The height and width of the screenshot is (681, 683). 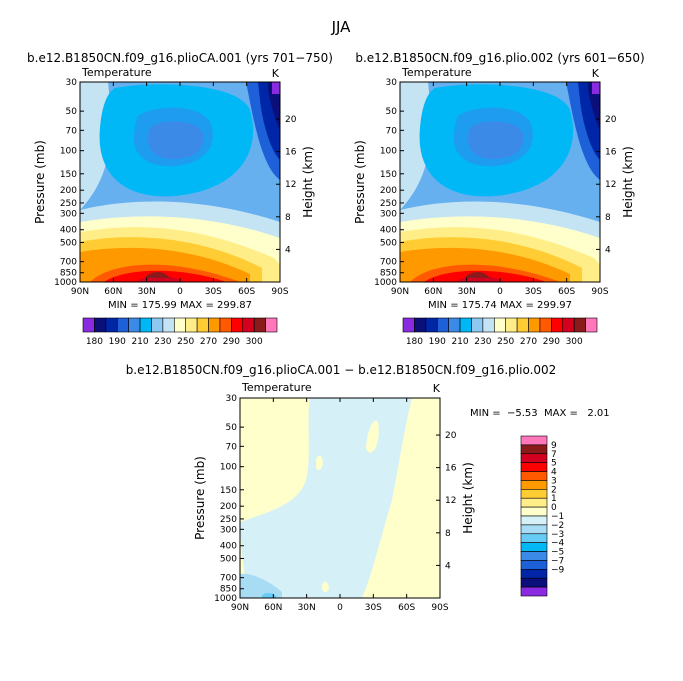 I want to click on contour-top-purple, so click(x=596, y=88).